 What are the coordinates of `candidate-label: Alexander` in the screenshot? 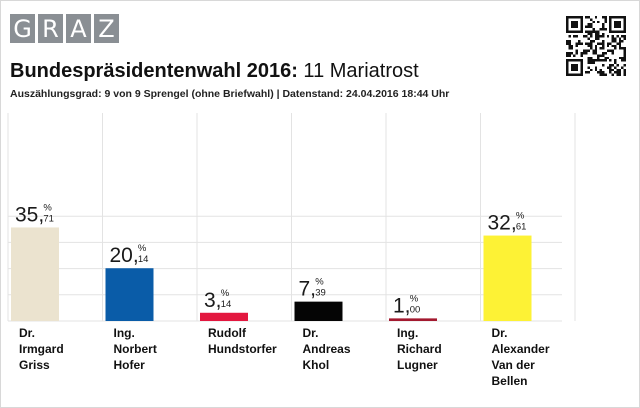 It's located at (521, 349).